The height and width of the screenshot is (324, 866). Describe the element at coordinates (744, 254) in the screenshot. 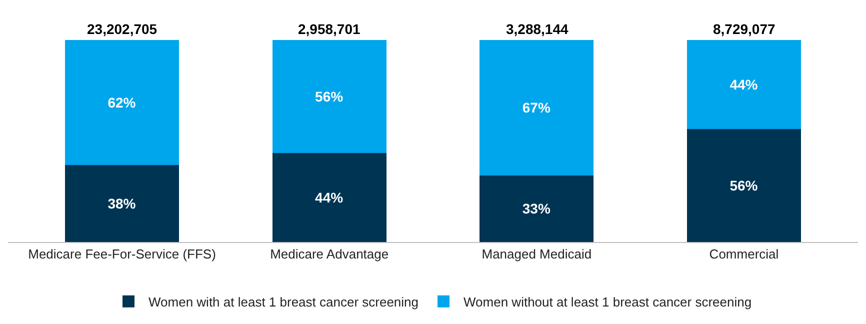

I see `x-tick-label: Commercial` at that location.